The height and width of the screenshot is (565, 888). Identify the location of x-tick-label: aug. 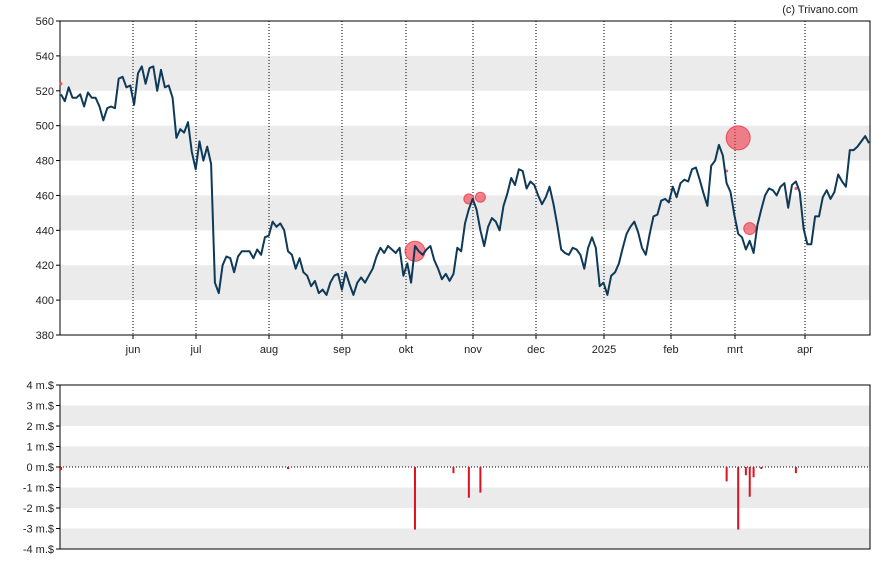
(269, 350).